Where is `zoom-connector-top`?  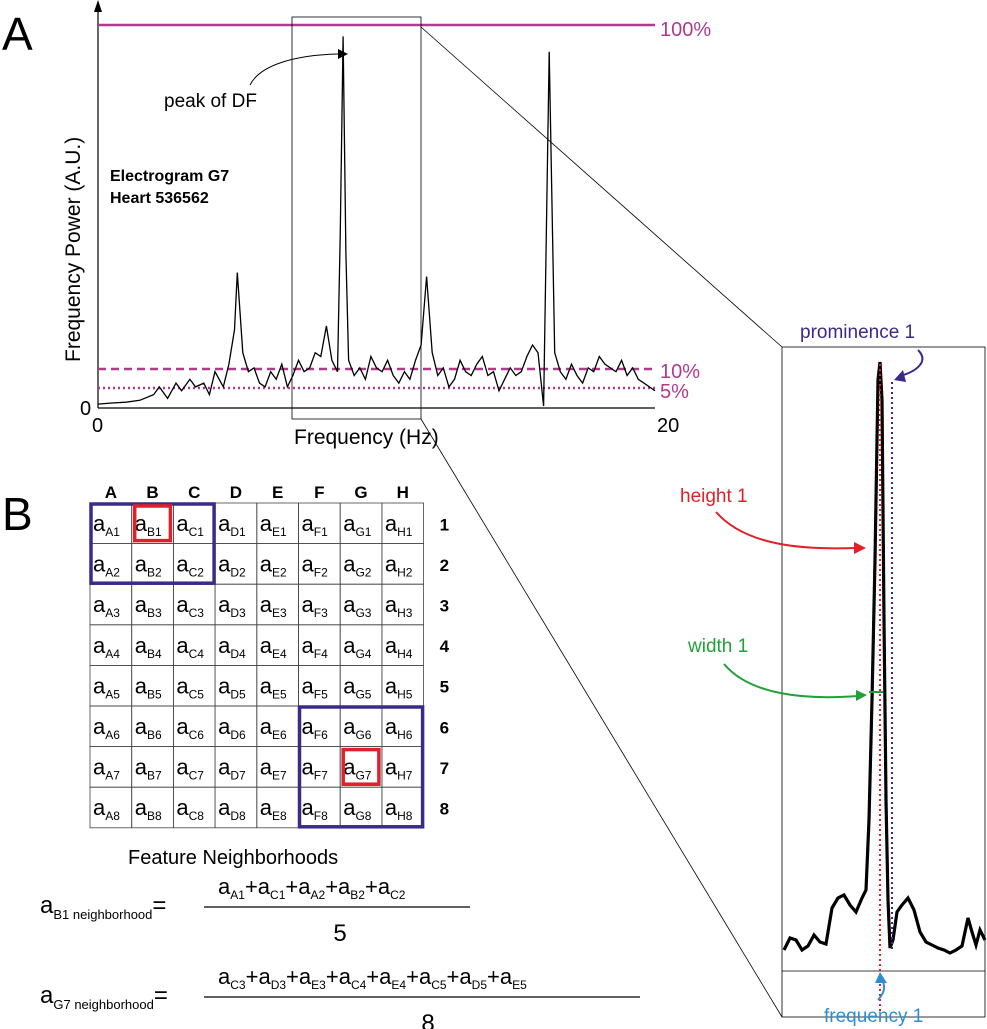
zoom-connector-top is located at coordinates (601, 187).